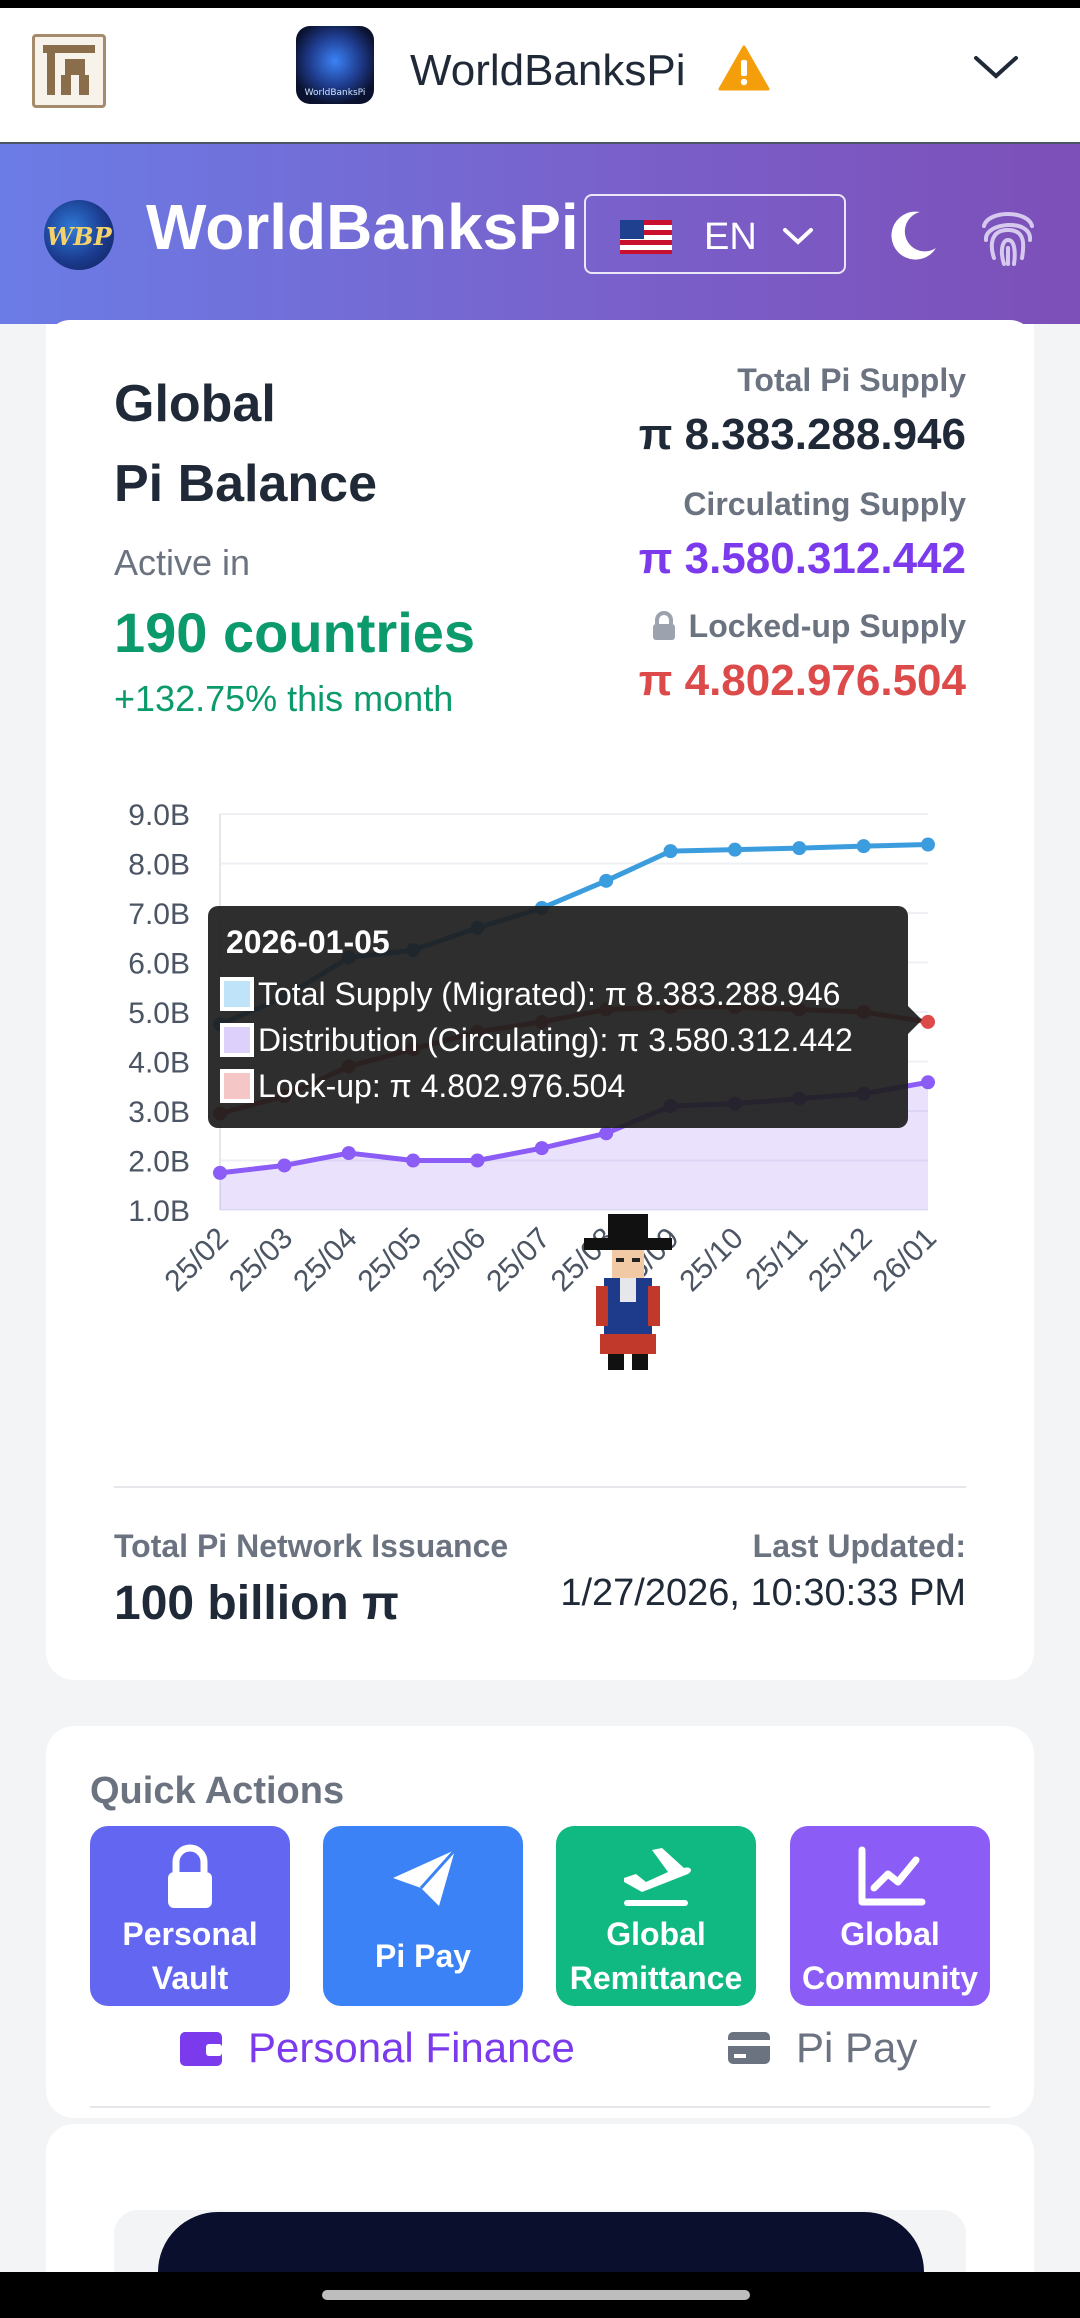 The height and width of the screenshot is (2318, 1080). I want to click on logo-text: WBP, so click(79, 236).